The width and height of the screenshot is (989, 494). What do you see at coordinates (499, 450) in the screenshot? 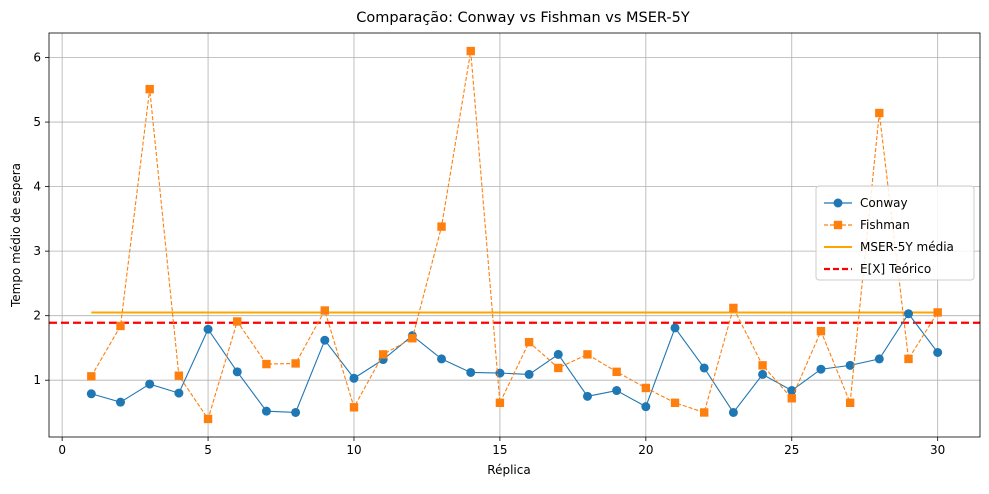
I see `x-tick-label: 15` at bounding box center [499, 450].